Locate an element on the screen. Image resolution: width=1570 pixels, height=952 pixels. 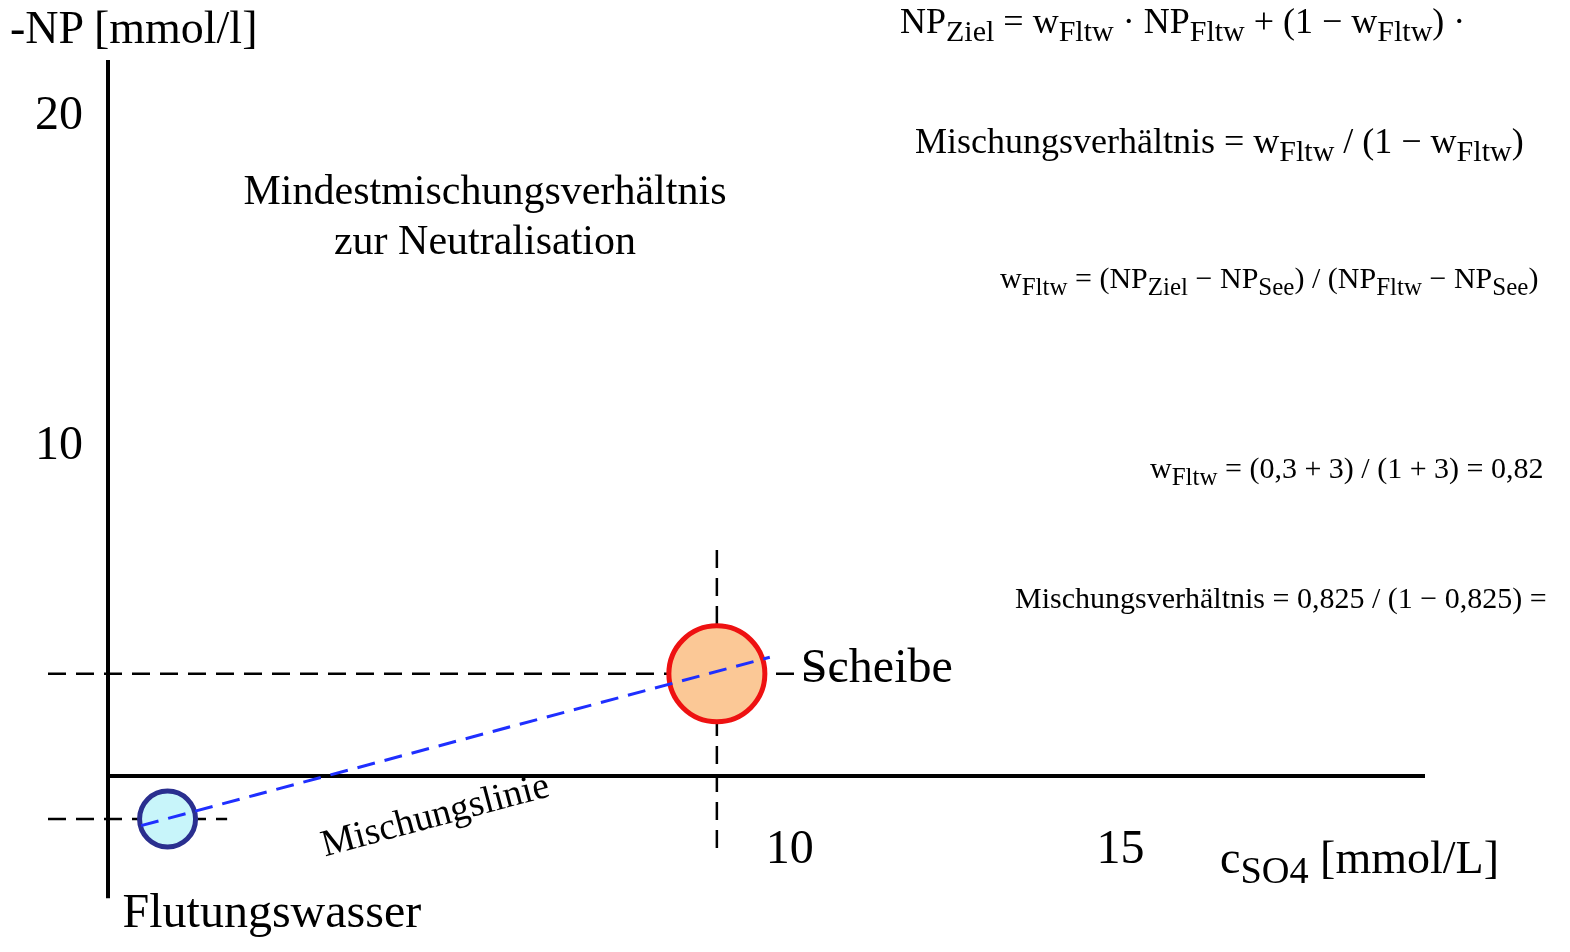
annotation: Mischungsverhältnis = 0,825 / (1 − 0,825) = is located at coordinates (1281, 598).